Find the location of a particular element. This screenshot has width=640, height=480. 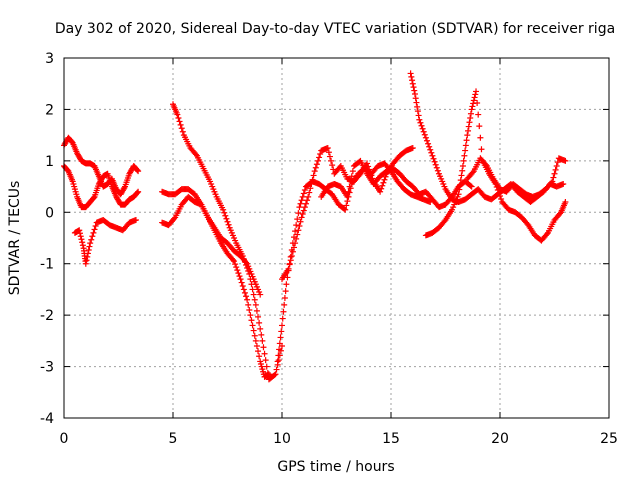

y-tick-label: -4 is located at coordinates (47, 419).